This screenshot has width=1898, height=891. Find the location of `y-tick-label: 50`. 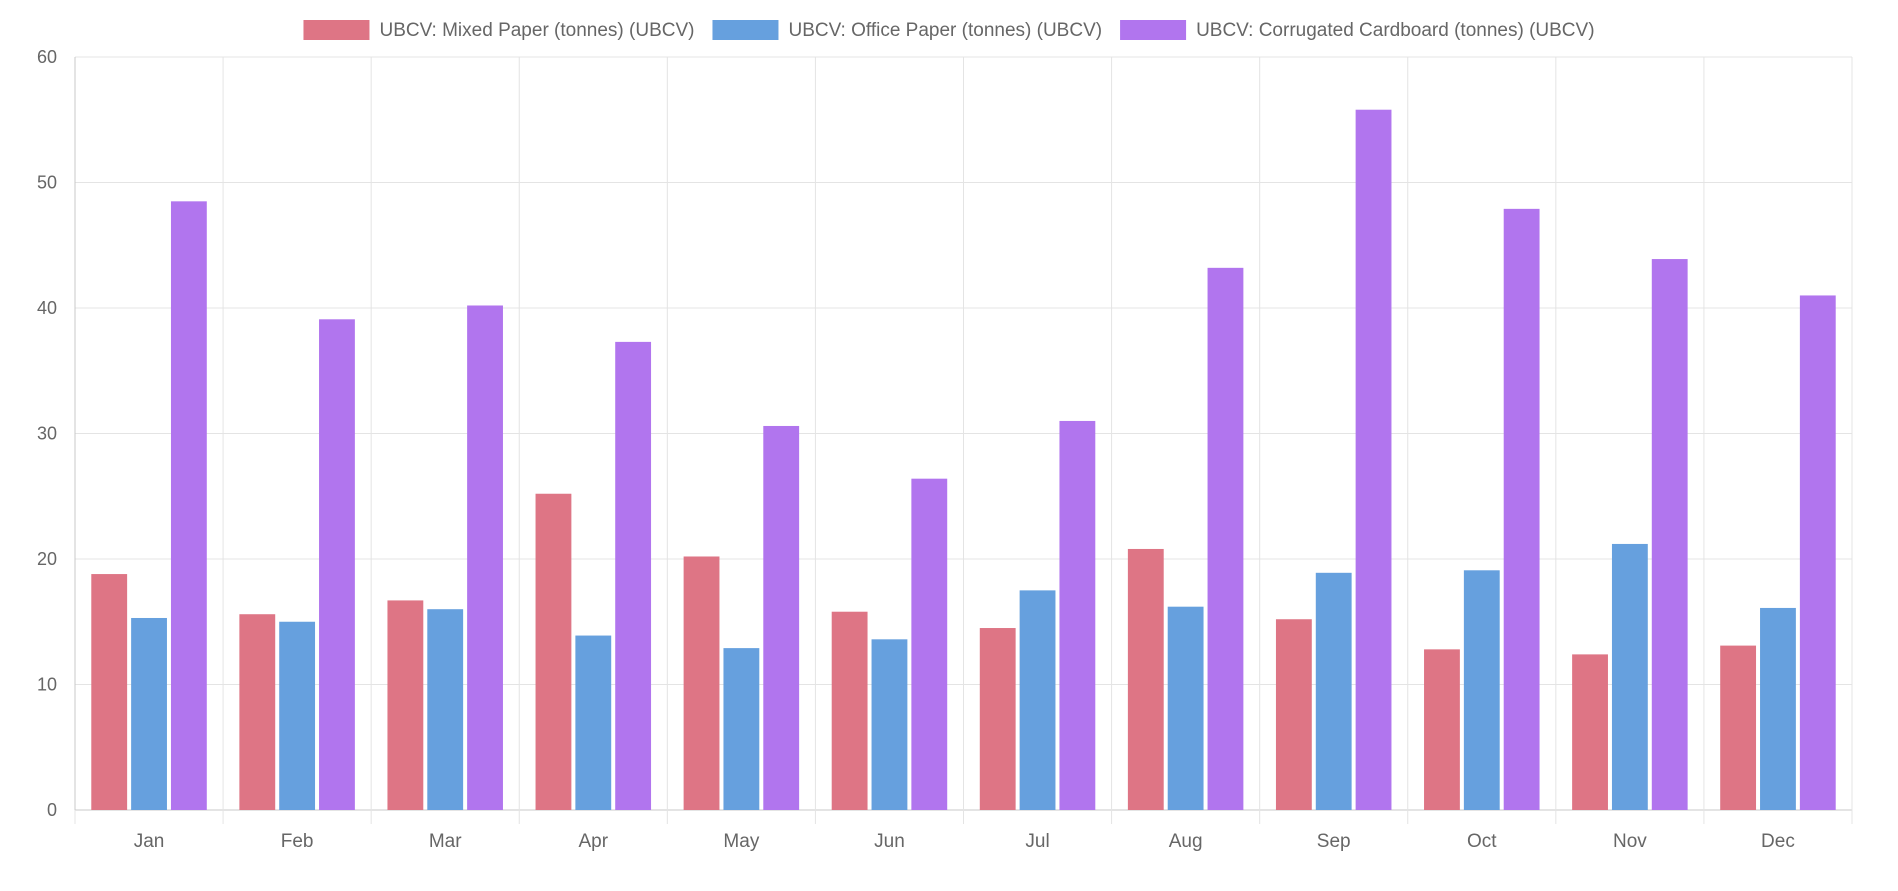

y-tick-label: 50 is located at coordinates (47, 183).